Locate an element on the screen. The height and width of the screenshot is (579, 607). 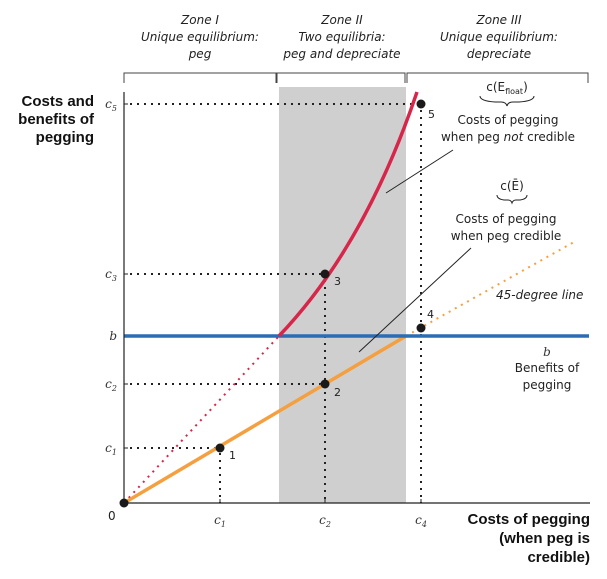
zone-3-title: Zone III Unique equilibrium: depreciate is located at coordinates (499, 37).